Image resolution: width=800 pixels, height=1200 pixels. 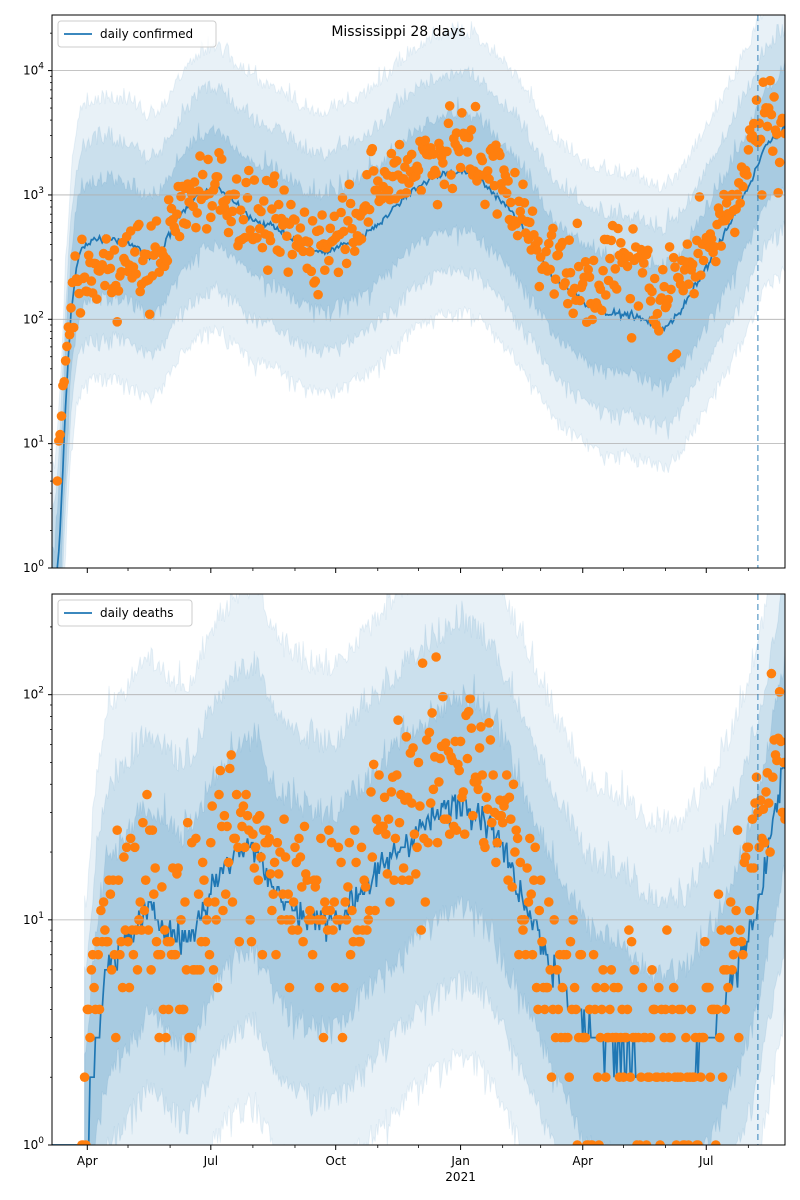 I want to click on x-tick-label: Jul, so click(x=210, y=1161).